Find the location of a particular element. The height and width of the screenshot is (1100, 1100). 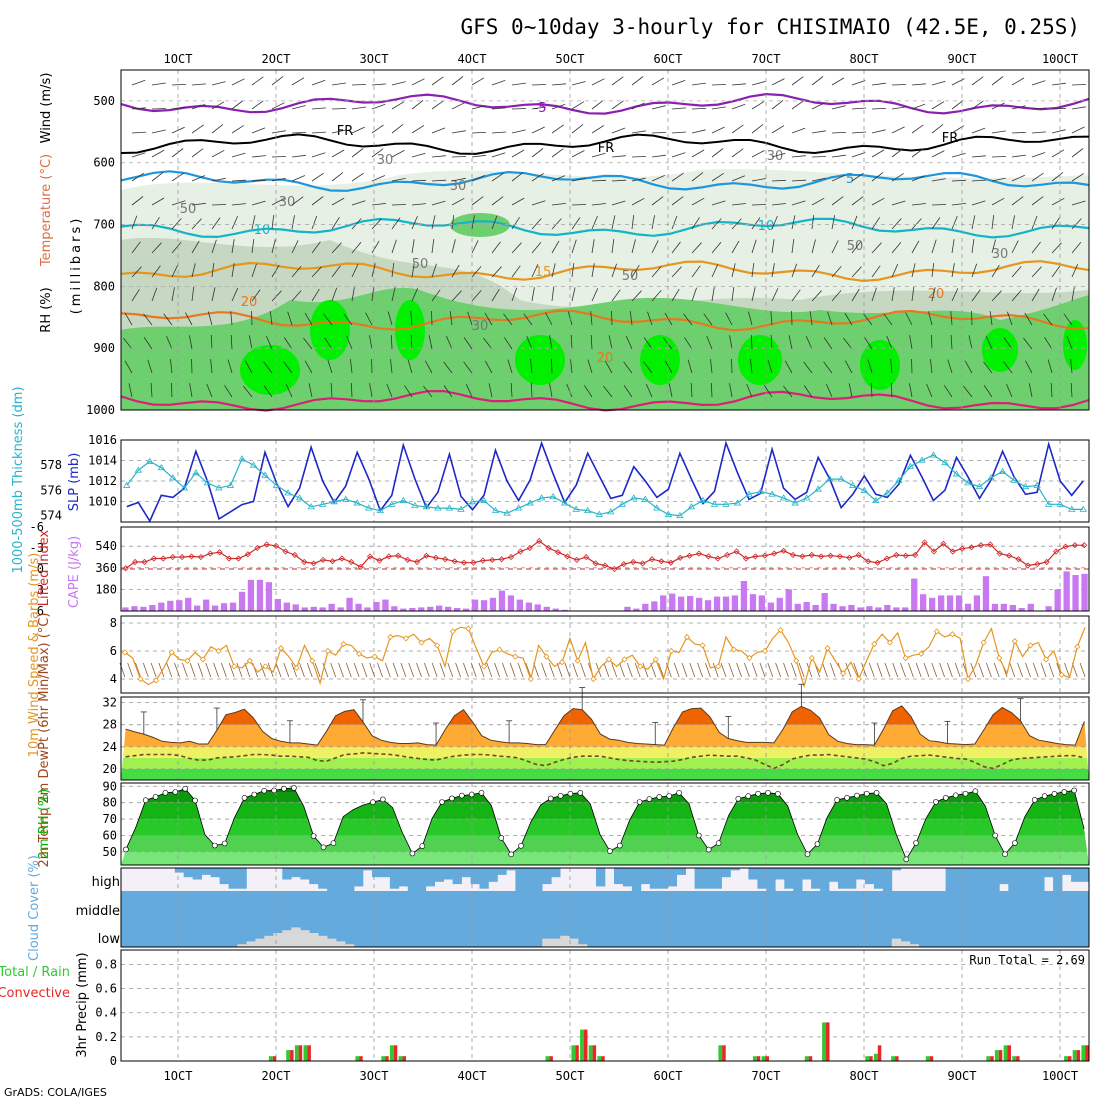

bottom-date-label: 1OCT is located at coordinates (178, 1076).